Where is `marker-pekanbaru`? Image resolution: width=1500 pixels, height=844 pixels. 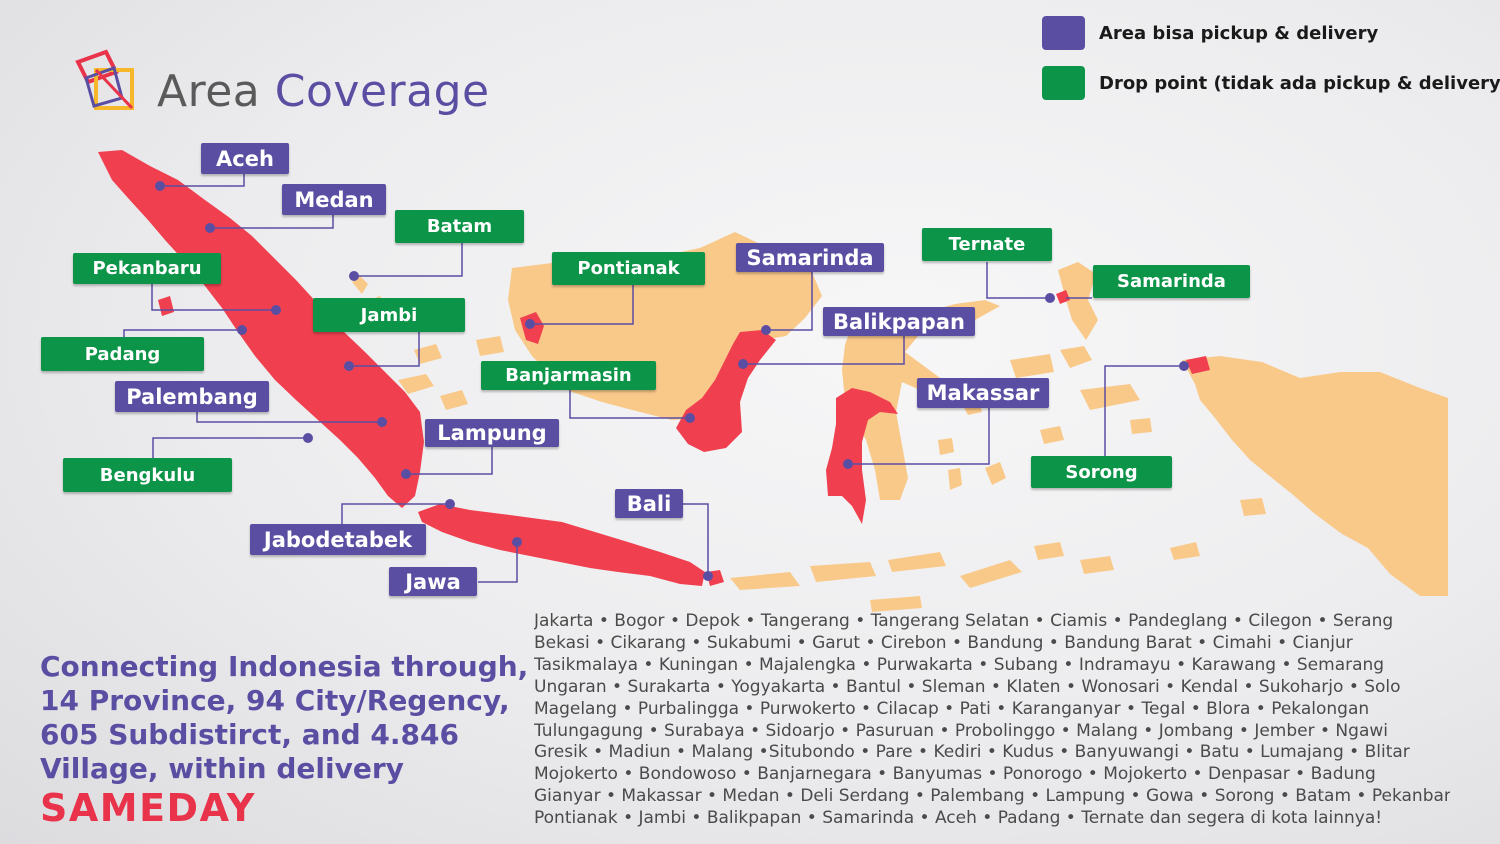
marker-pekanbaru is located at coordinates (276, 310).